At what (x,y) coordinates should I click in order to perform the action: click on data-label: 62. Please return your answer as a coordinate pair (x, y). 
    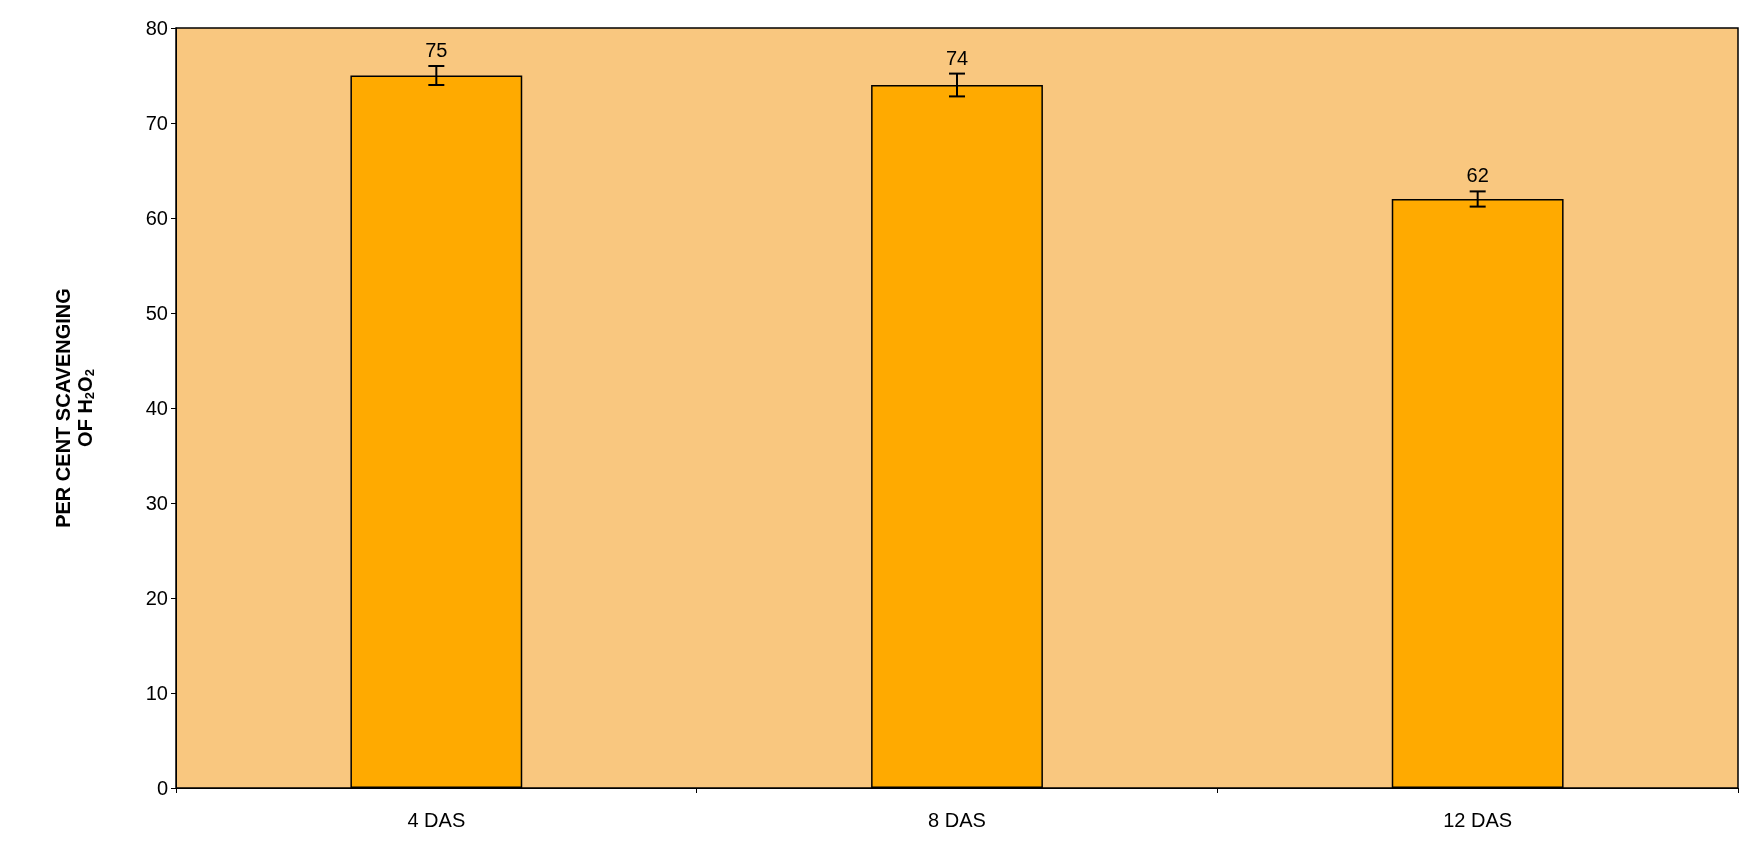
    Looking at the image, I should click on (1477, 175).